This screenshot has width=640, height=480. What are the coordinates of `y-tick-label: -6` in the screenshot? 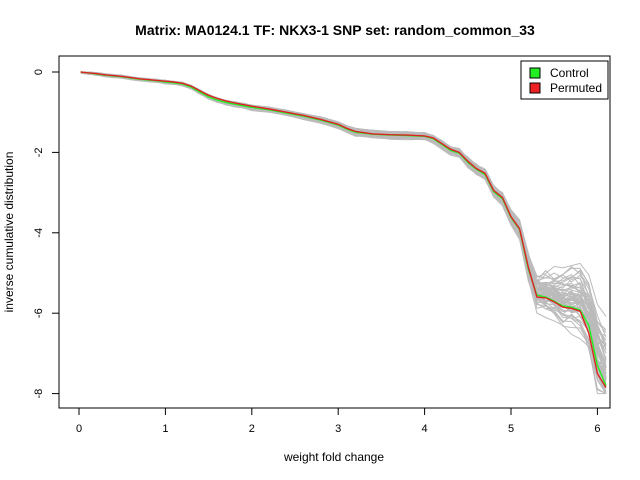 It's located at (39, 313).